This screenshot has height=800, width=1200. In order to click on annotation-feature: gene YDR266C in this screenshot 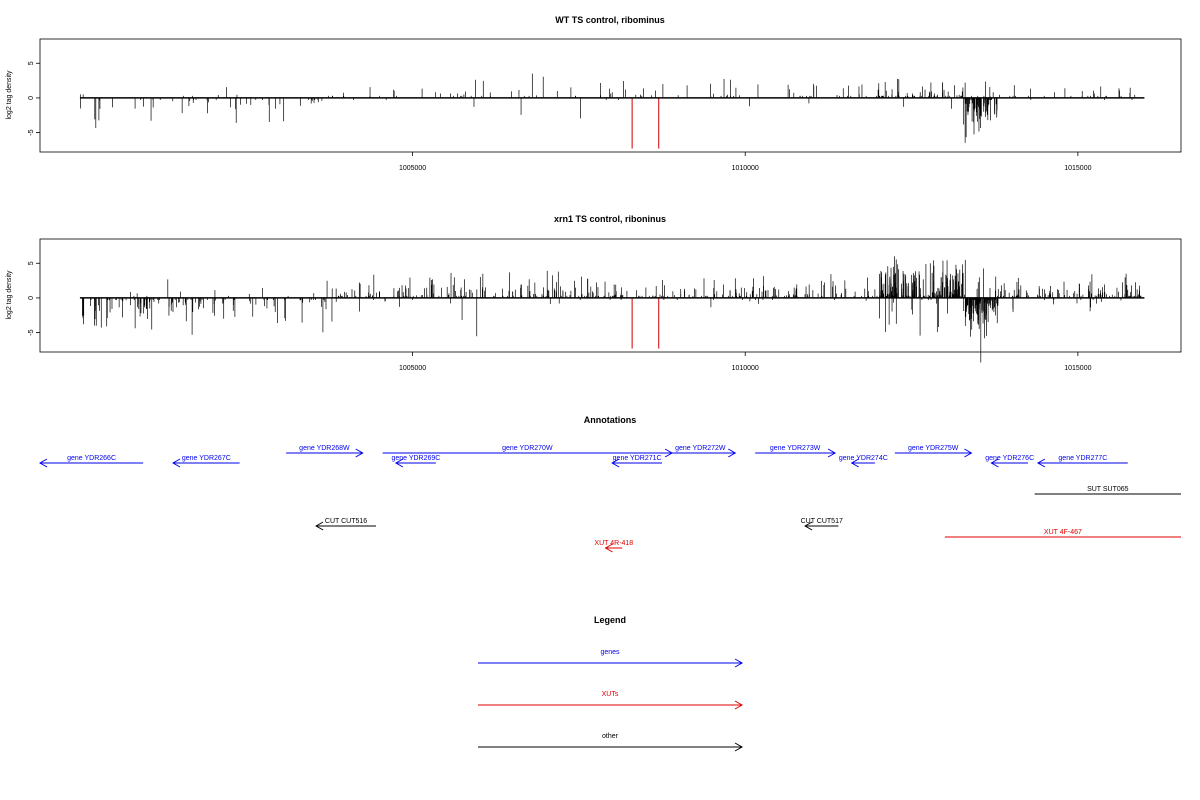, I will do `click(91, 461)`.